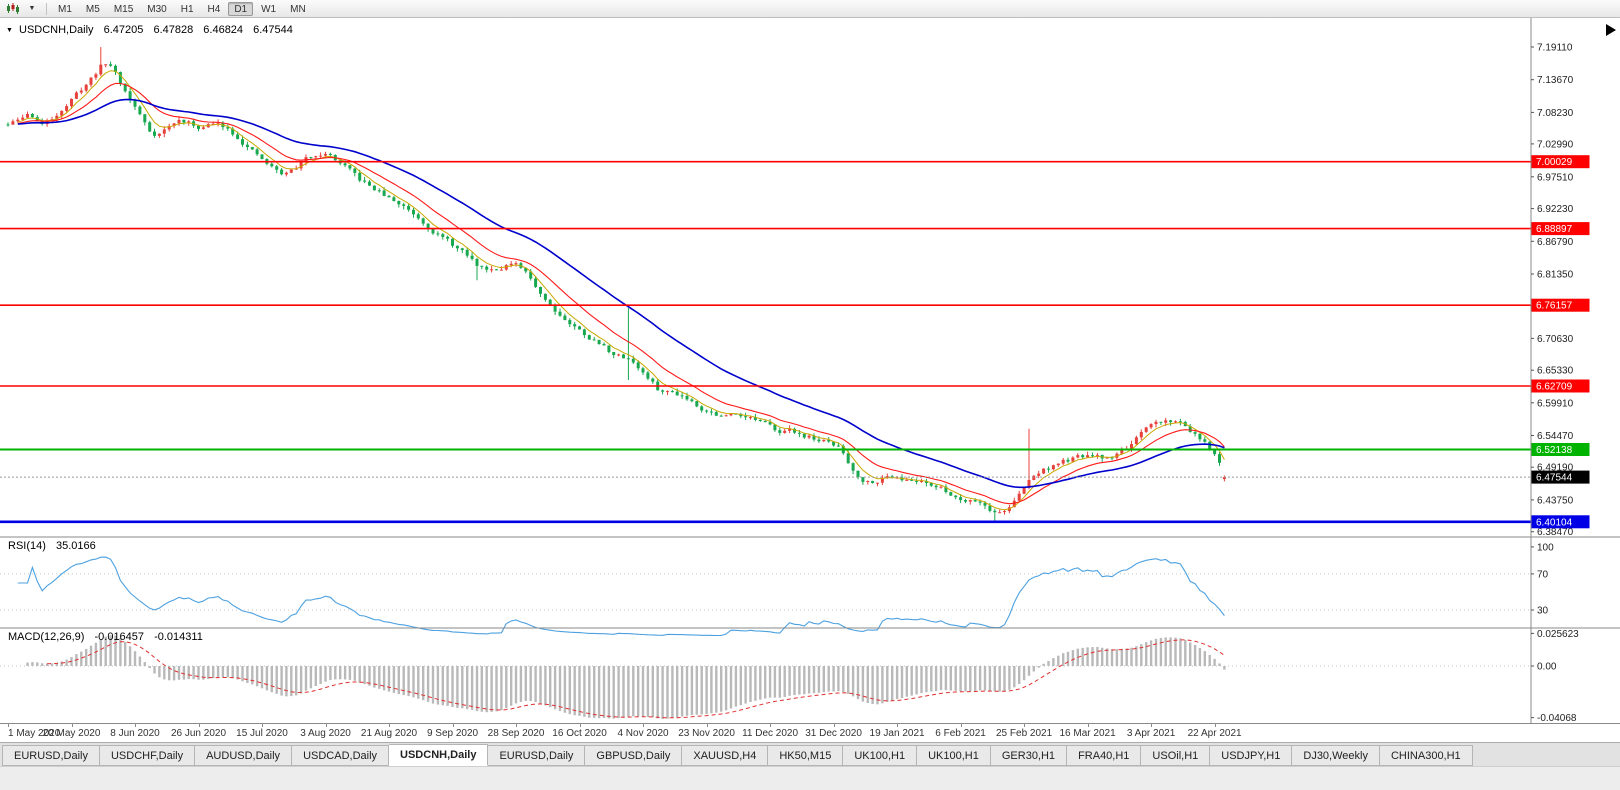  Describe the element at coordinates (135, 733) in the screenshot. I see `date-label: 8 Jun 2020` at that location.